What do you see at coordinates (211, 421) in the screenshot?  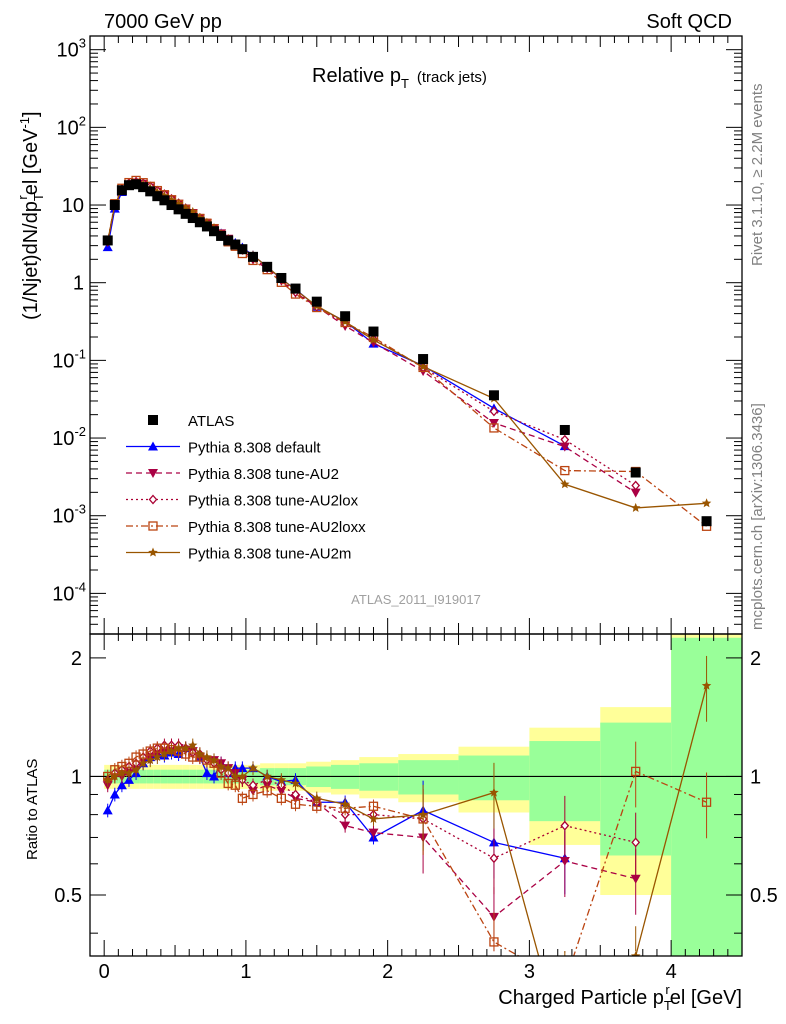 I see `legend-label: ATLAS` at bounding box center [211, 421].